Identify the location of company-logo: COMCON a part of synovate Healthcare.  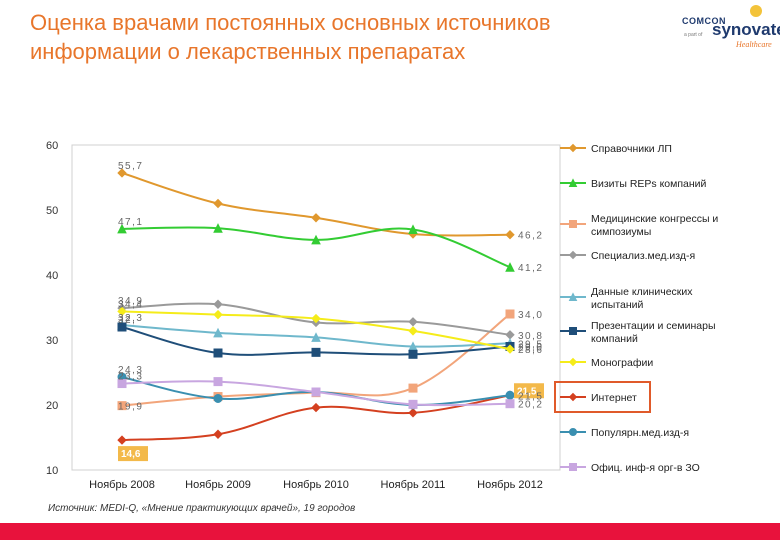
(720, 29).